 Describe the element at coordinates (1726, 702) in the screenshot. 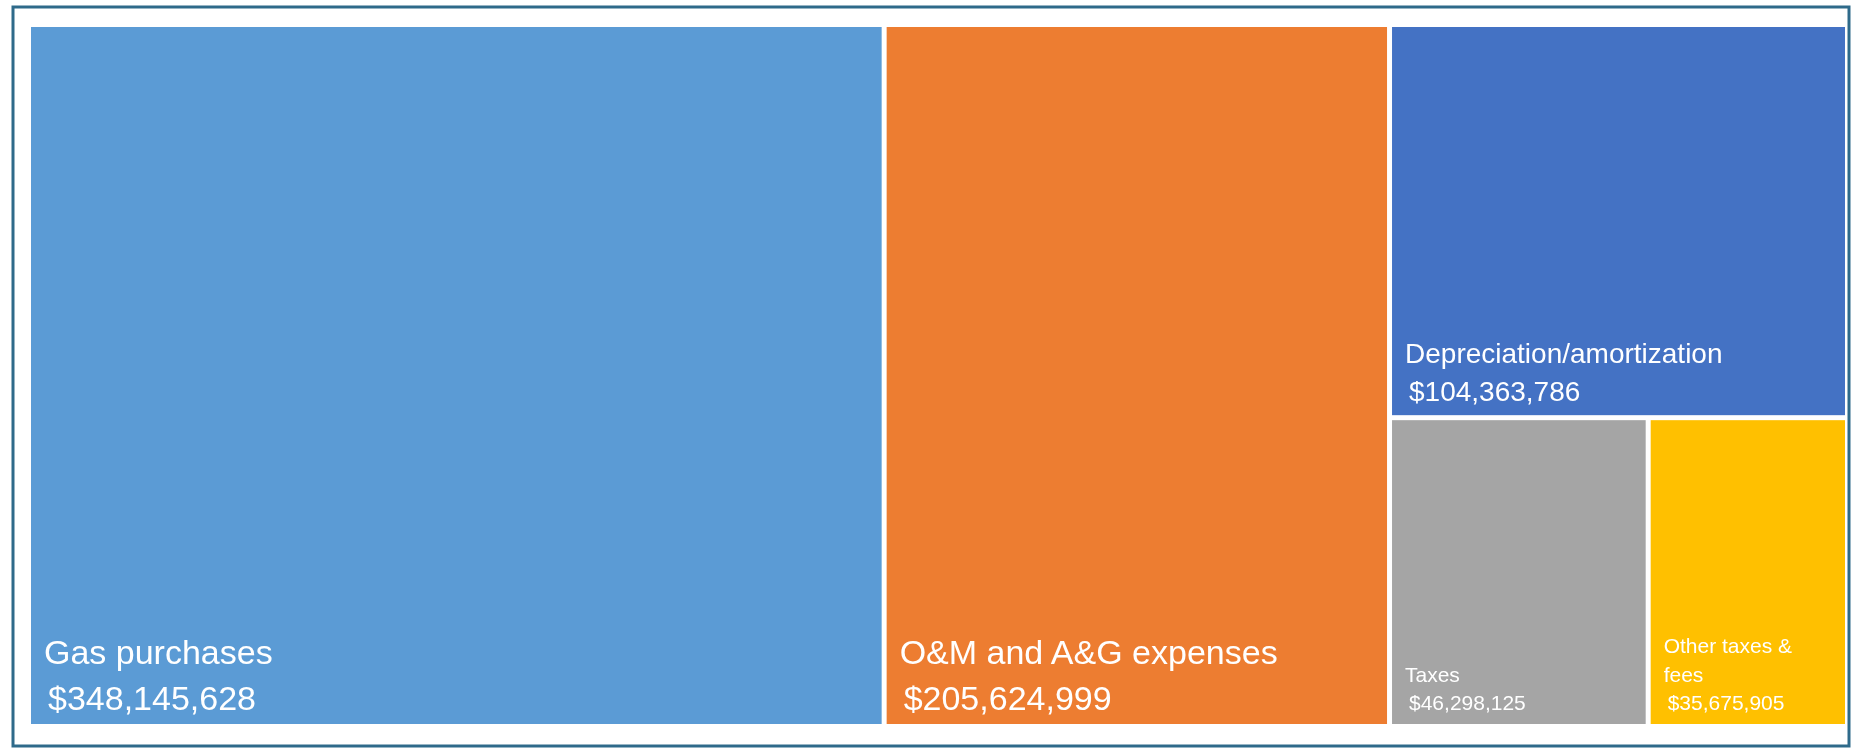

I see `data-label: $35,675,905` at that location.